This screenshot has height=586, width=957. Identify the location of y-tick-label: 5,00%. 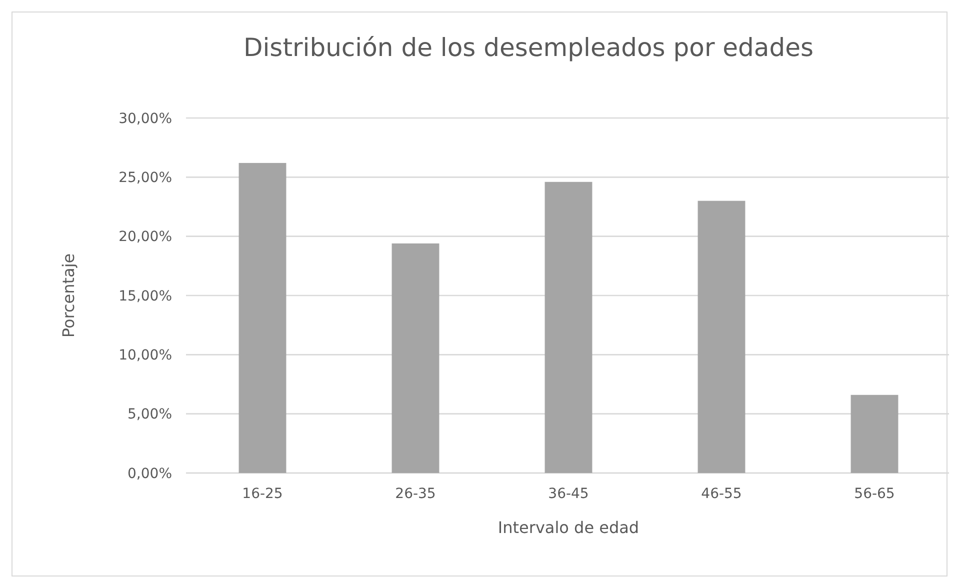
(150, 414).